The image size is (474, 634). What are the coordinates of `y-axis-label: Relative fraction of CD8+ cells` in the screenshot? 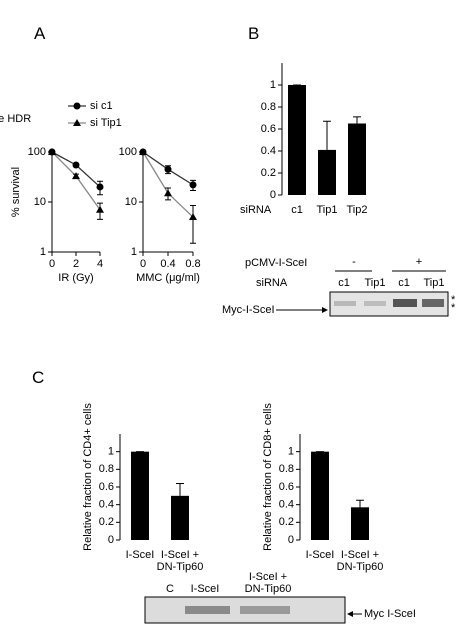 It's located at (268, 477).